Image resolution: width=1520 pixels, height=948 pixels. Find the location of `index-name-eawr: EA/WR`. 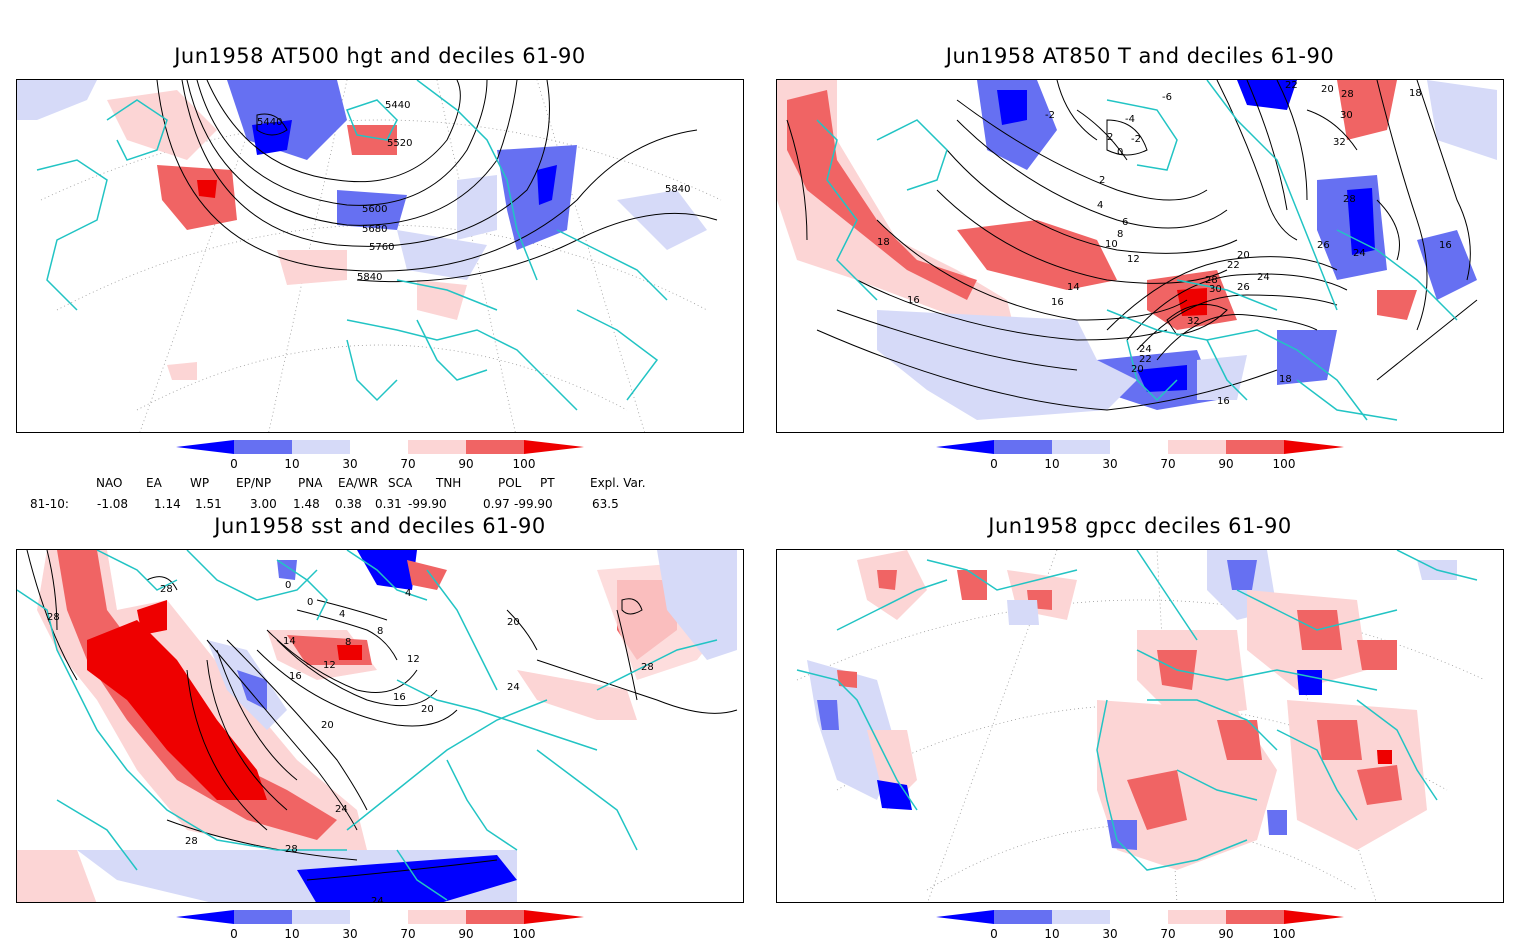

index-name-eawr: EA/WR is located at coordinates (358, 483).